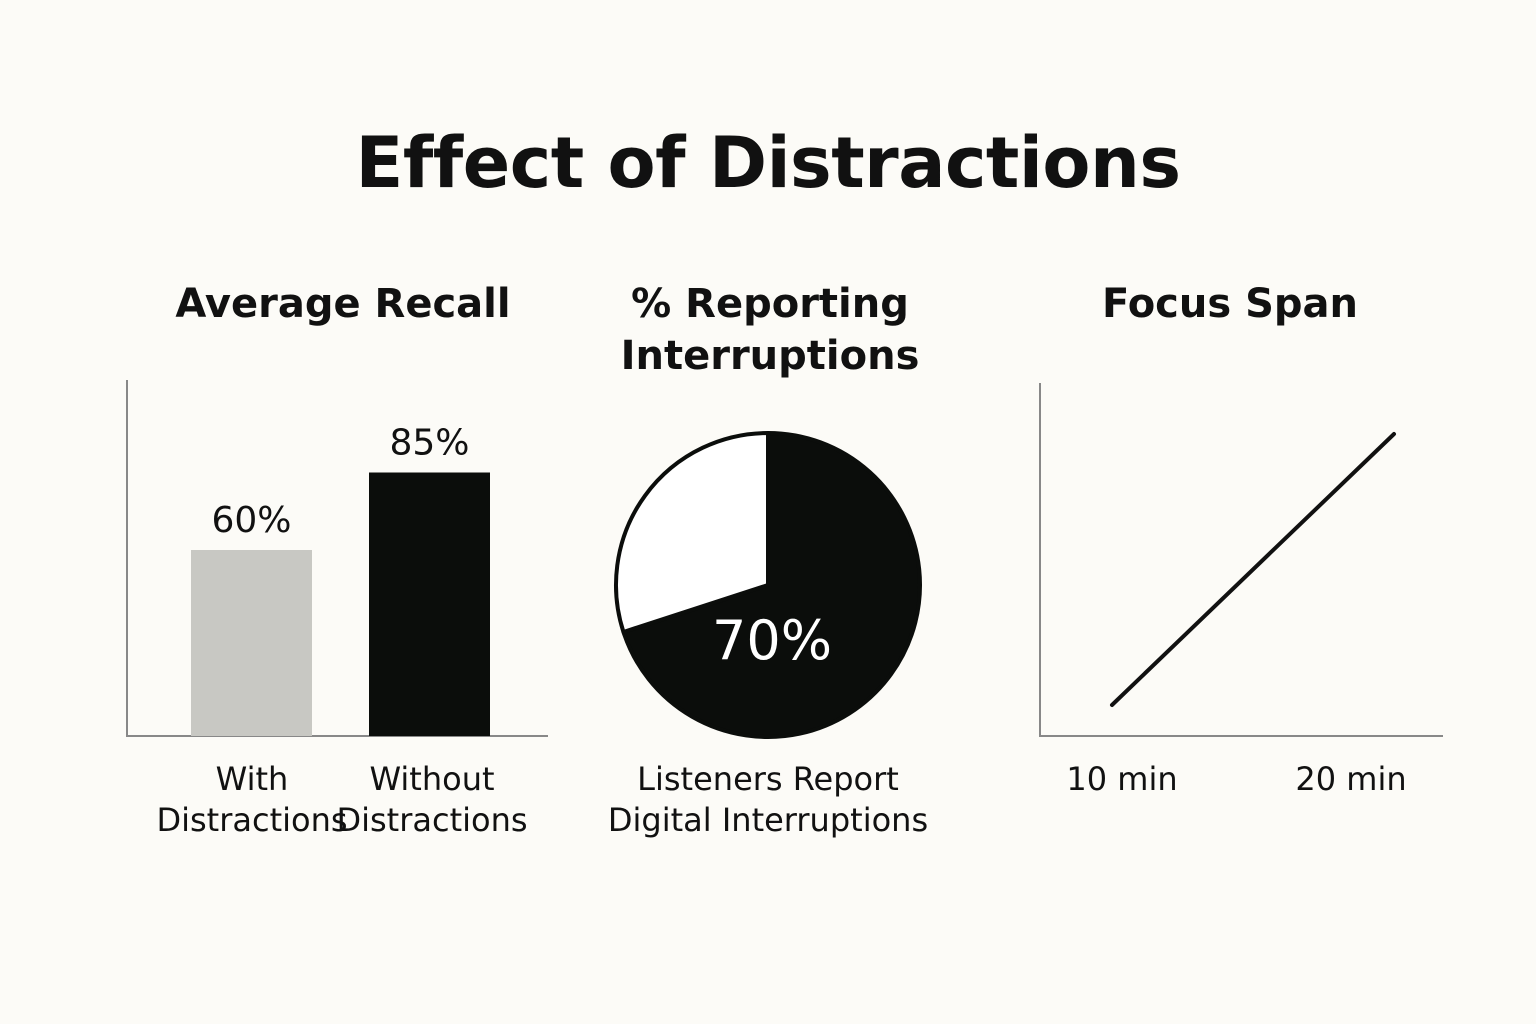 This screenshot has height=1024, width=1536. Describe the element at coordinates (1351, 779) in the screenshot. I see `line-x-tick-20min: 20 min` at that location.